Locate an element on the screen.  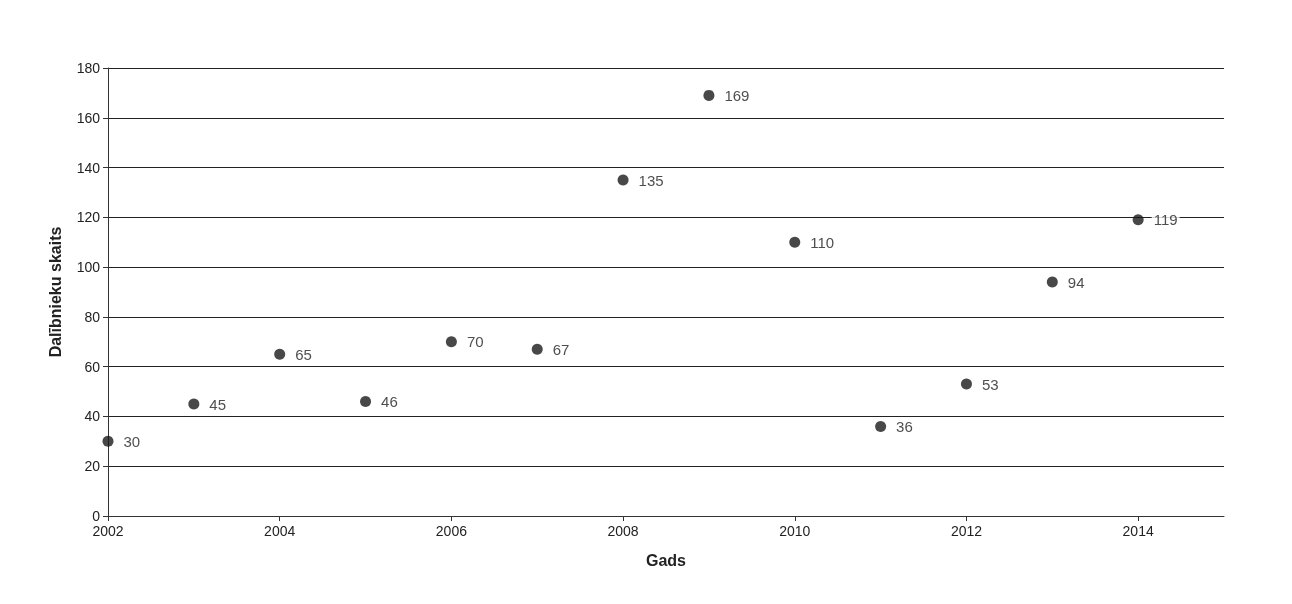
x-tick-label: 2002 is located at coordinates (108, 531).